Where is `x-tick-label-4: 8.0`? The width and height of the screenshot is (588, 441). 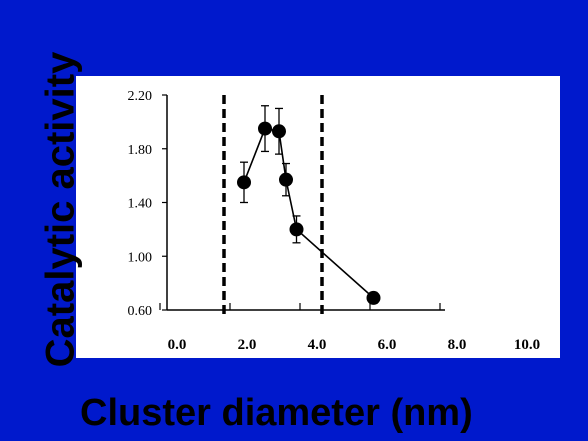 x-tick-label-4: 8.0 is located at coordinates (457, 345).